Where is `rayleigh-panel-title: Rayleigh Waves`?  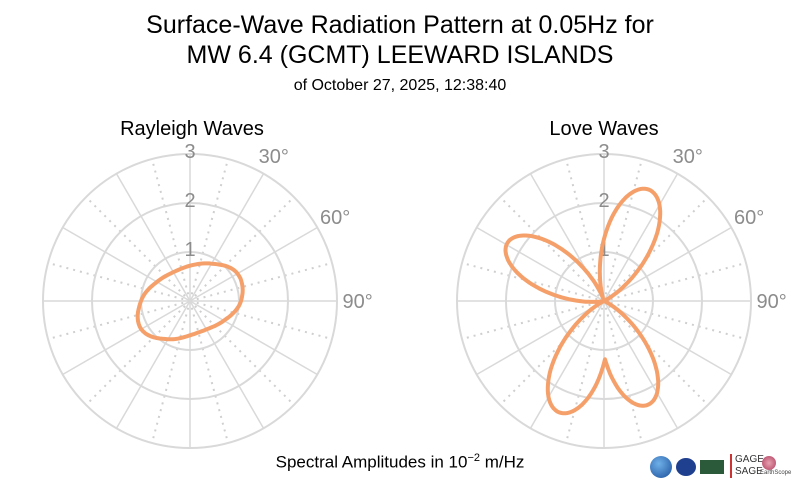 rayleigh-panel-title: Rayleigh Waves is located at coordinates (192, 129).